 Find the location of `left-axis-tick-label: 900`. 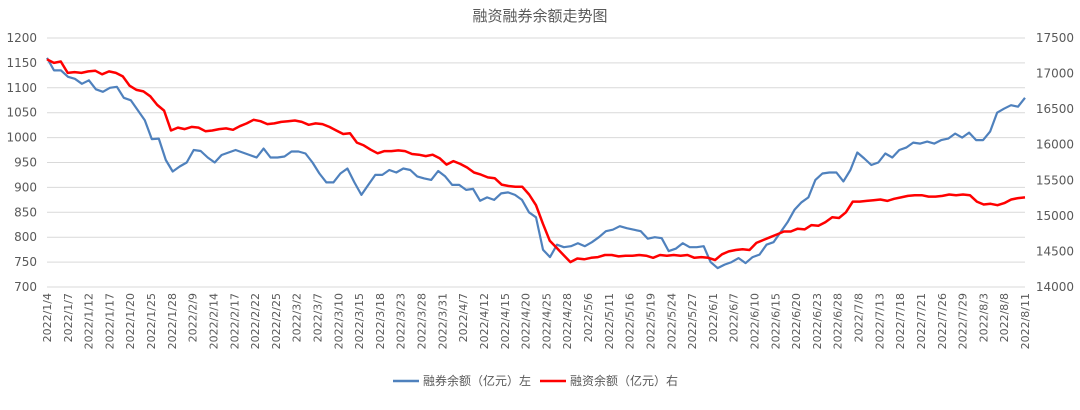

left-axis-tick-label: 900 is located at coordinates (25, 187).